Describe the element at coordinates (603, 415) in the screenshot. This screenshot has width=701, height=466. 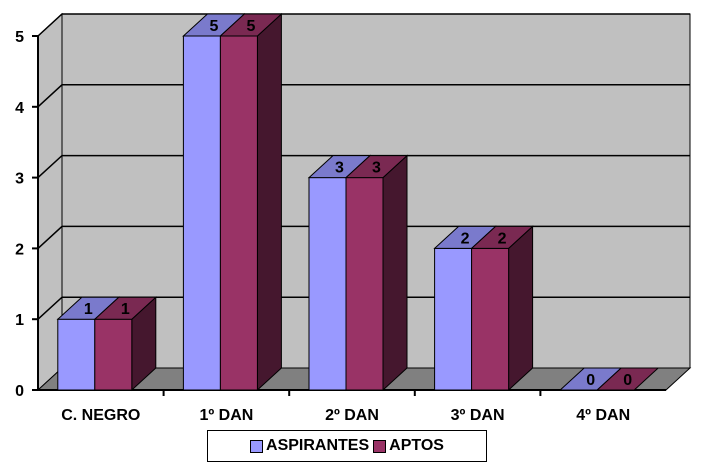
I see `x-tick-label: 4º DAN` at that location.